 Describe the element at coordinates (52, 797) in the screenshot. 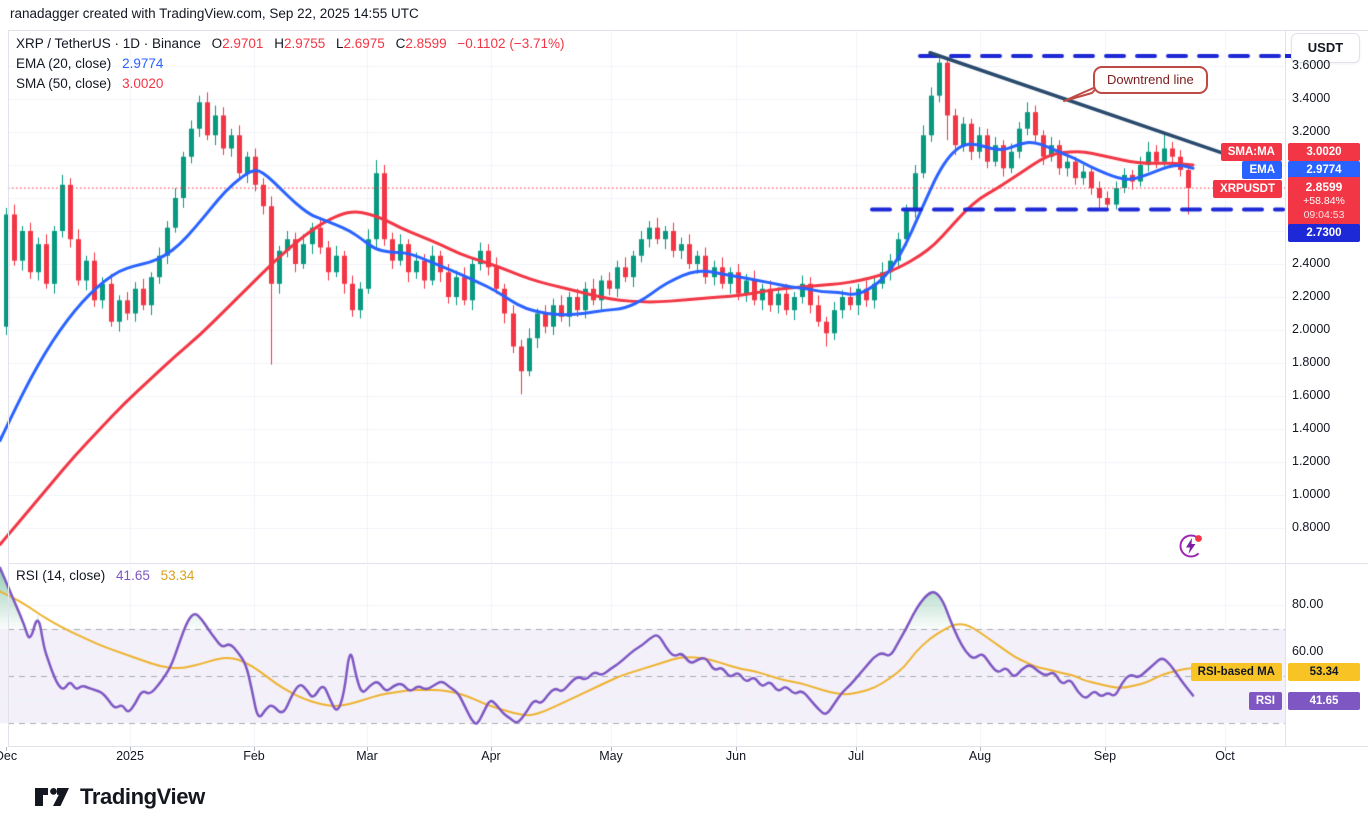

I see `tradingview-logo-mark` at that location.